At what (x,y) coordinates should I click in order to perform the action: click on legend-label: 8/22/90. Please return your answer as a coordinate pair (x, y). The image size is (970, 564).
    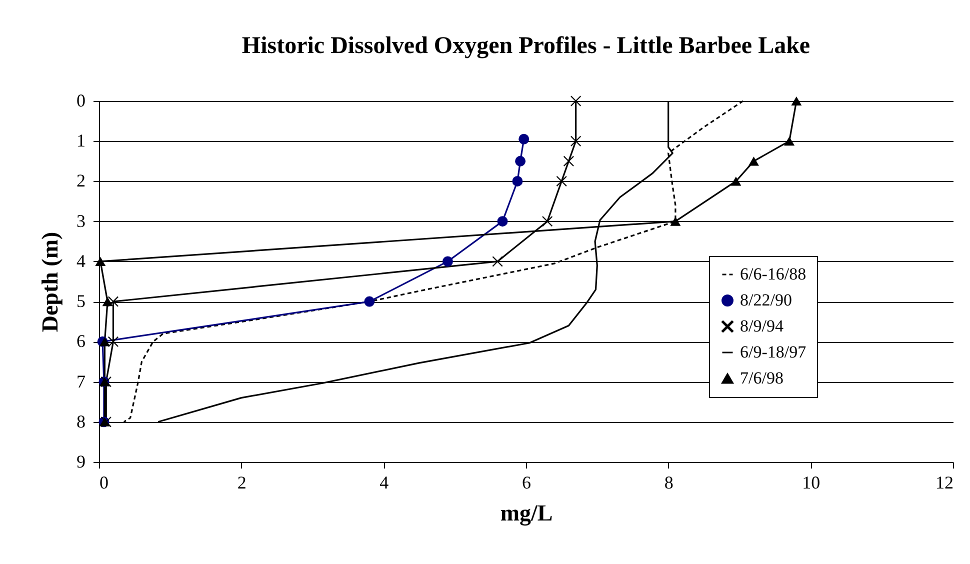
    Looking at the image, I should click on (766, 300).